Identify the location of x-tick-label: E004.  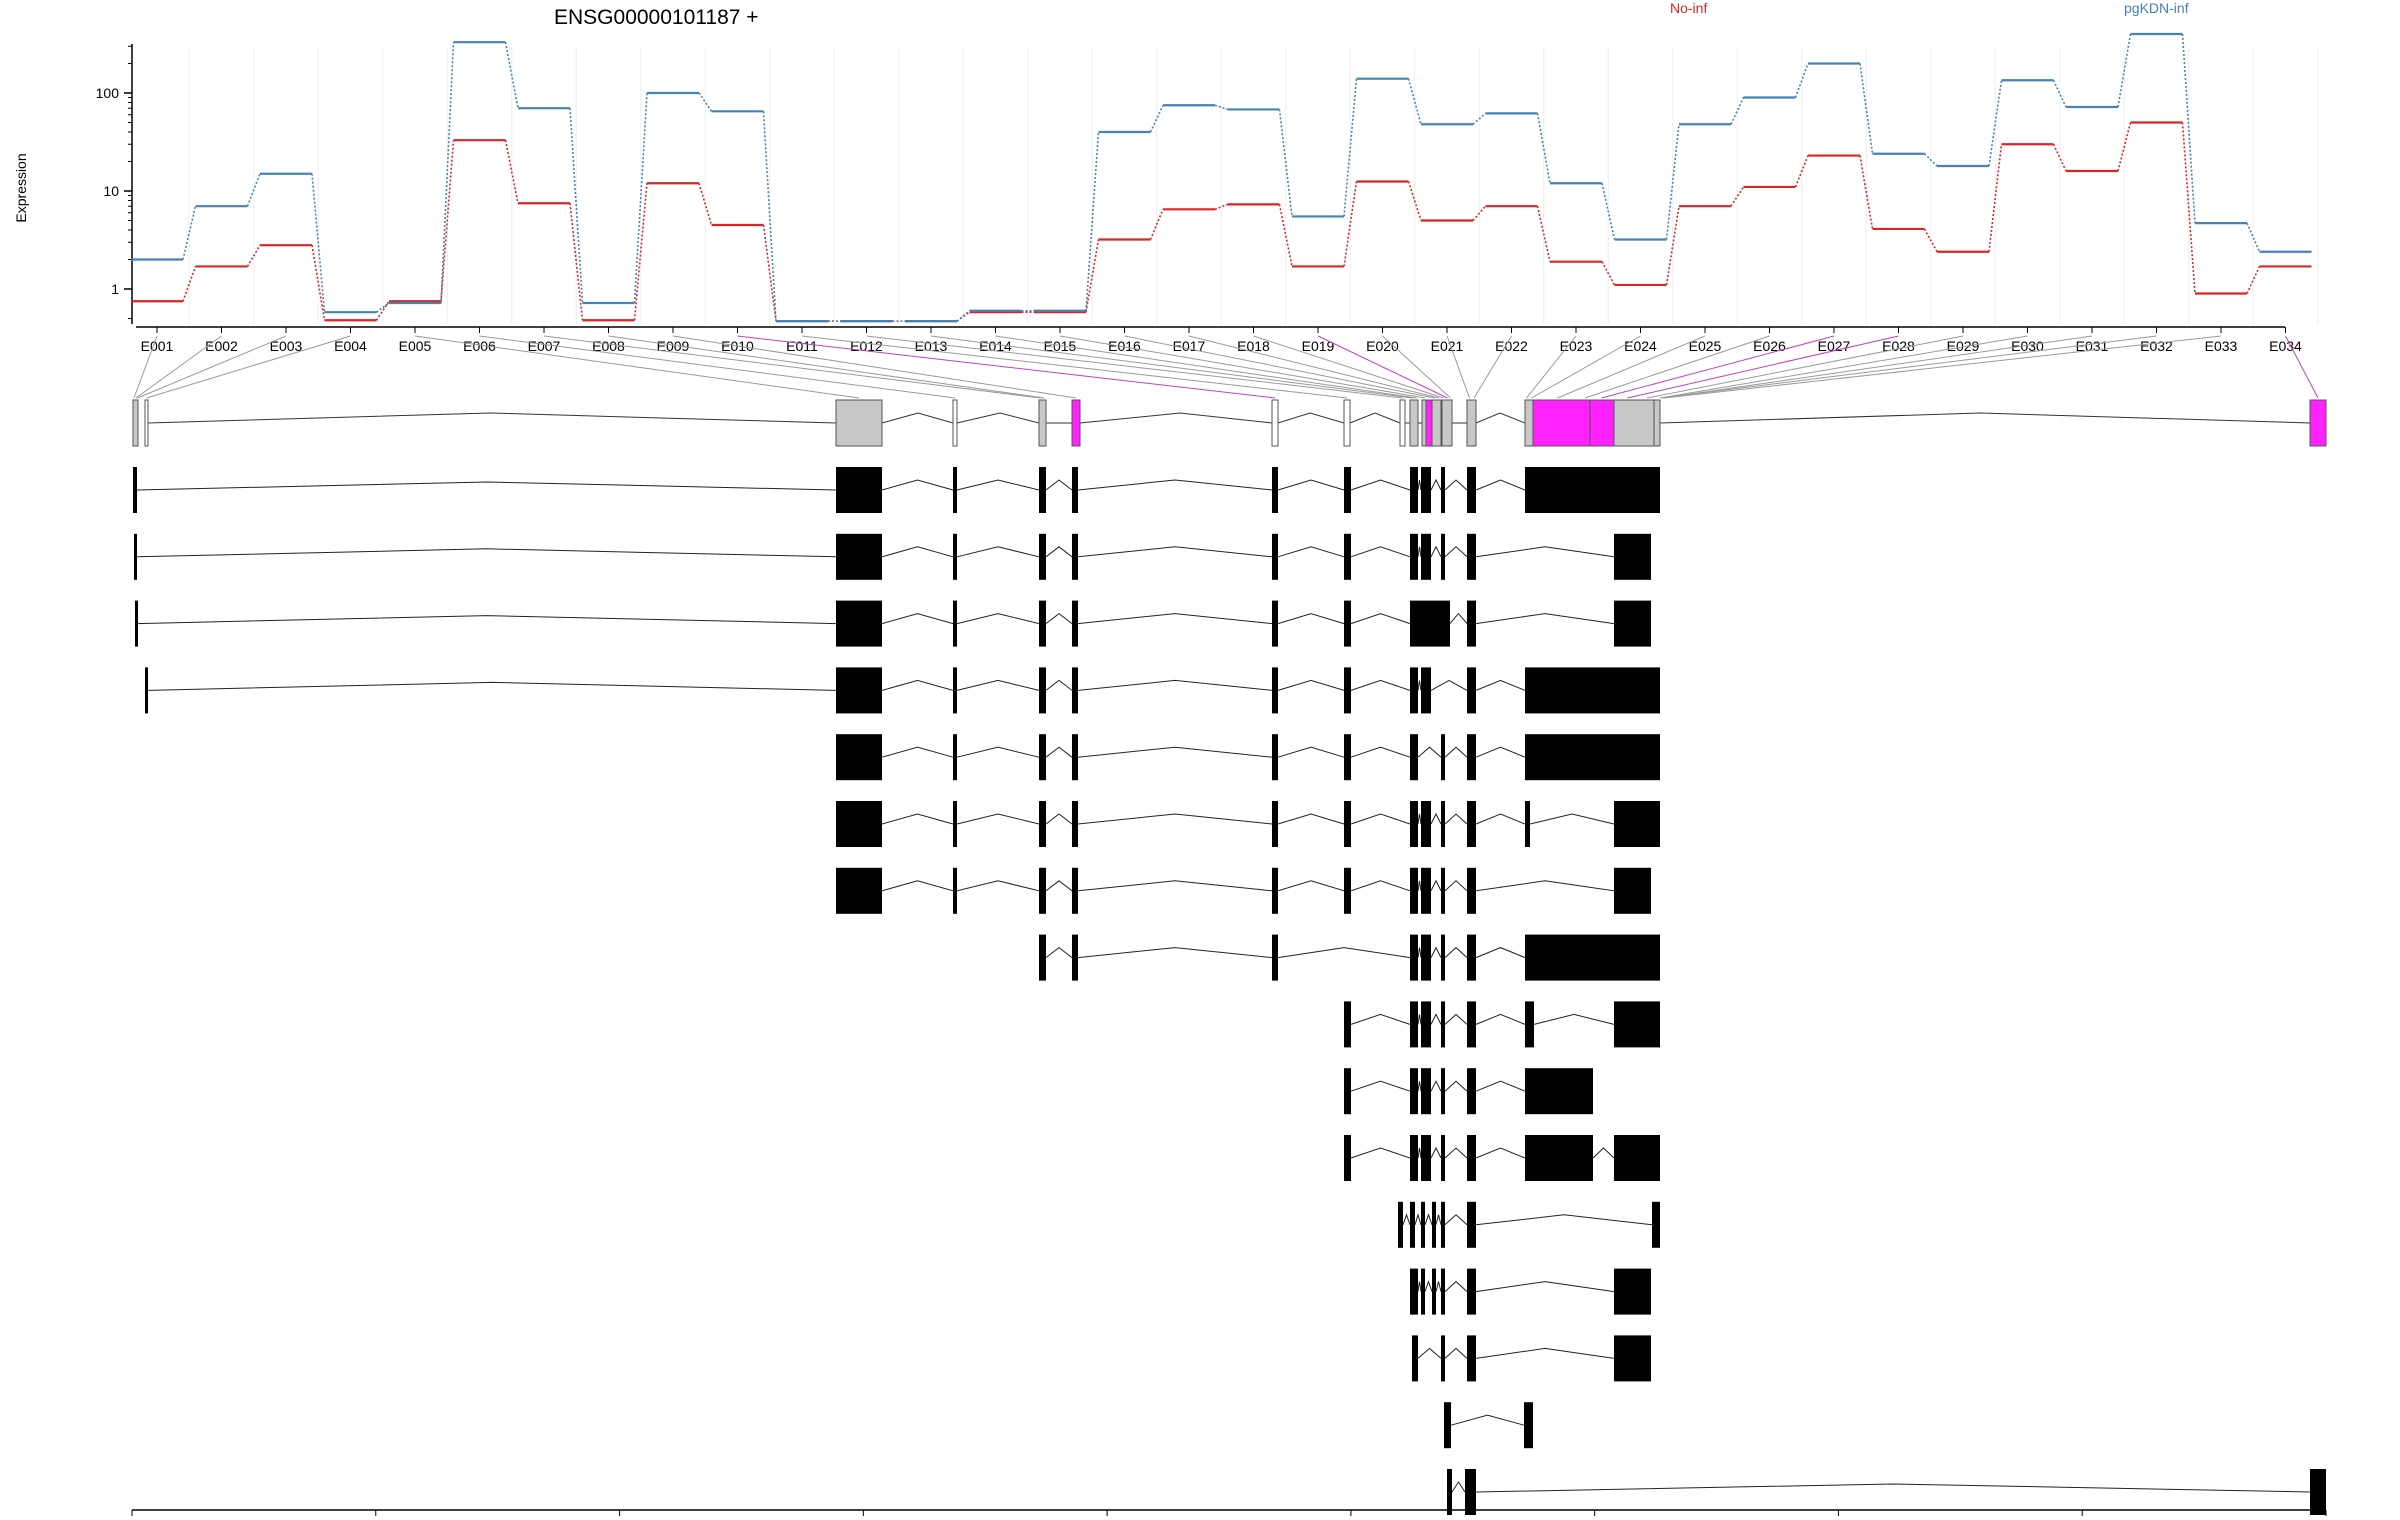
(350, 346).